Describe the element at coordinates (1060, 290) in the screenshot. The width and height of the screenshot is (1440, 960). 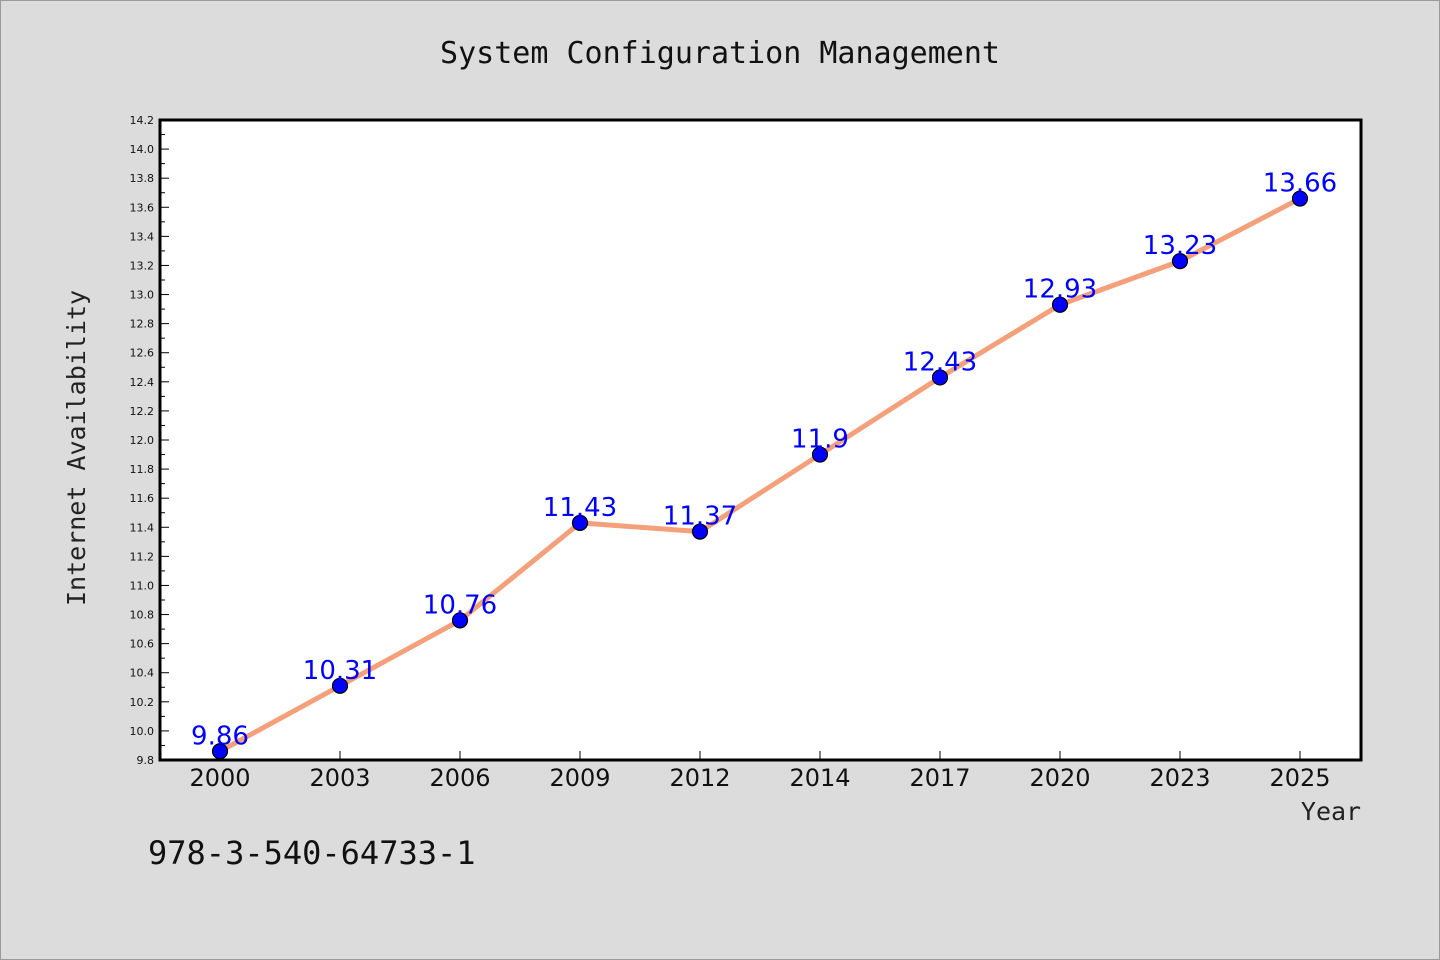
I see `data-label: 12.93` at that location.